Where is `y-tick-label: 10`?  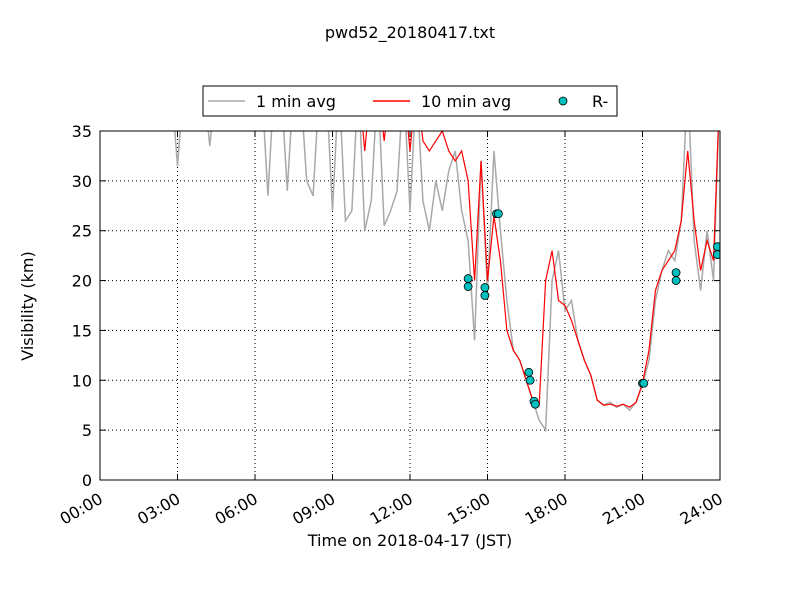 y-tick-label: 10 is located at coordinates (82, 380).